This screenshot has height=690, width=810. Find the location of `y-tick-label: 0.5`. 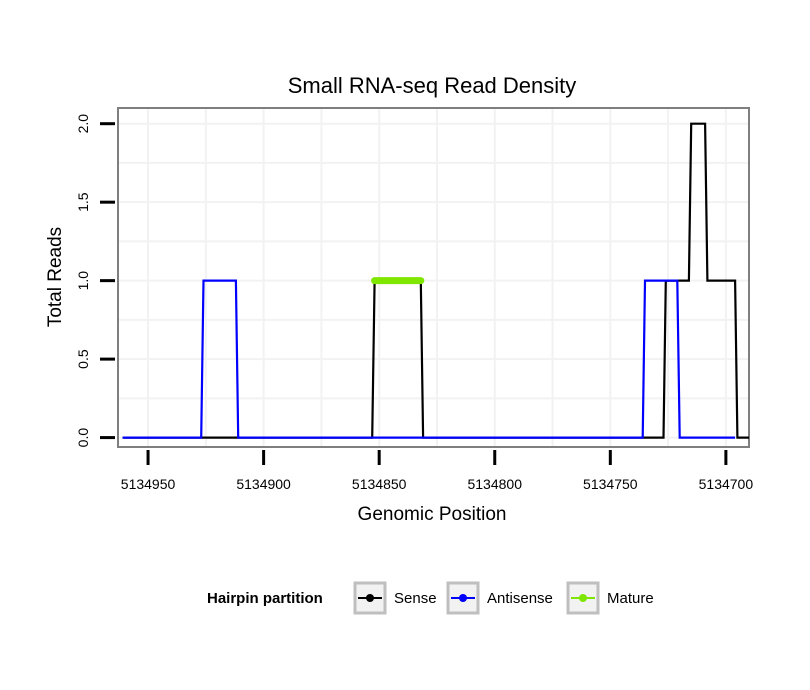

y-tick-label: 0.5 is located at coordinates (83, 359).